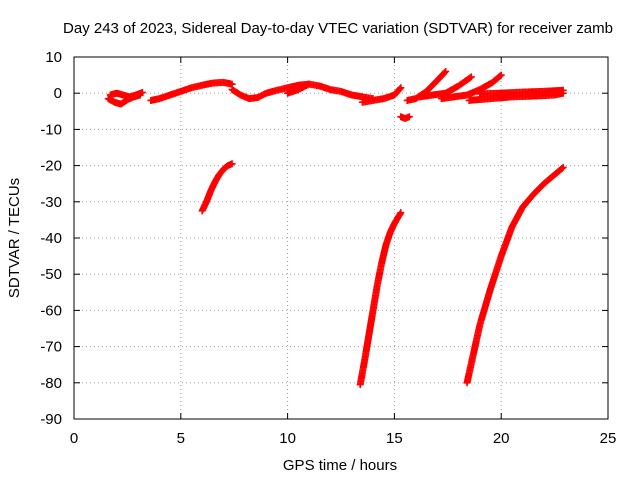 The image size is (640, 480). Describe the element at coordinates (51, 419) in the screenshot. I see `y-tick-label: -90` at that location.